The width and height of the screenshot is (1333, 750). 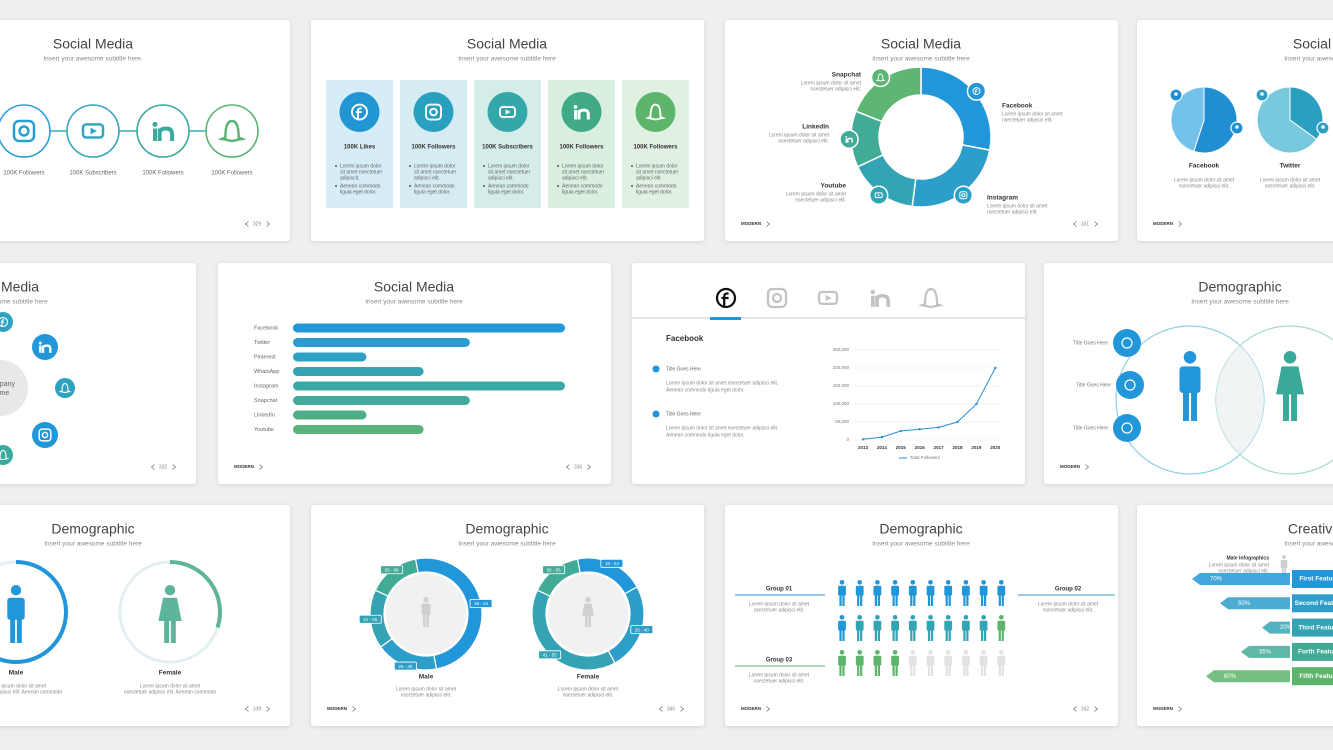 I want to click on ring-value, so click(x=34, y=612).